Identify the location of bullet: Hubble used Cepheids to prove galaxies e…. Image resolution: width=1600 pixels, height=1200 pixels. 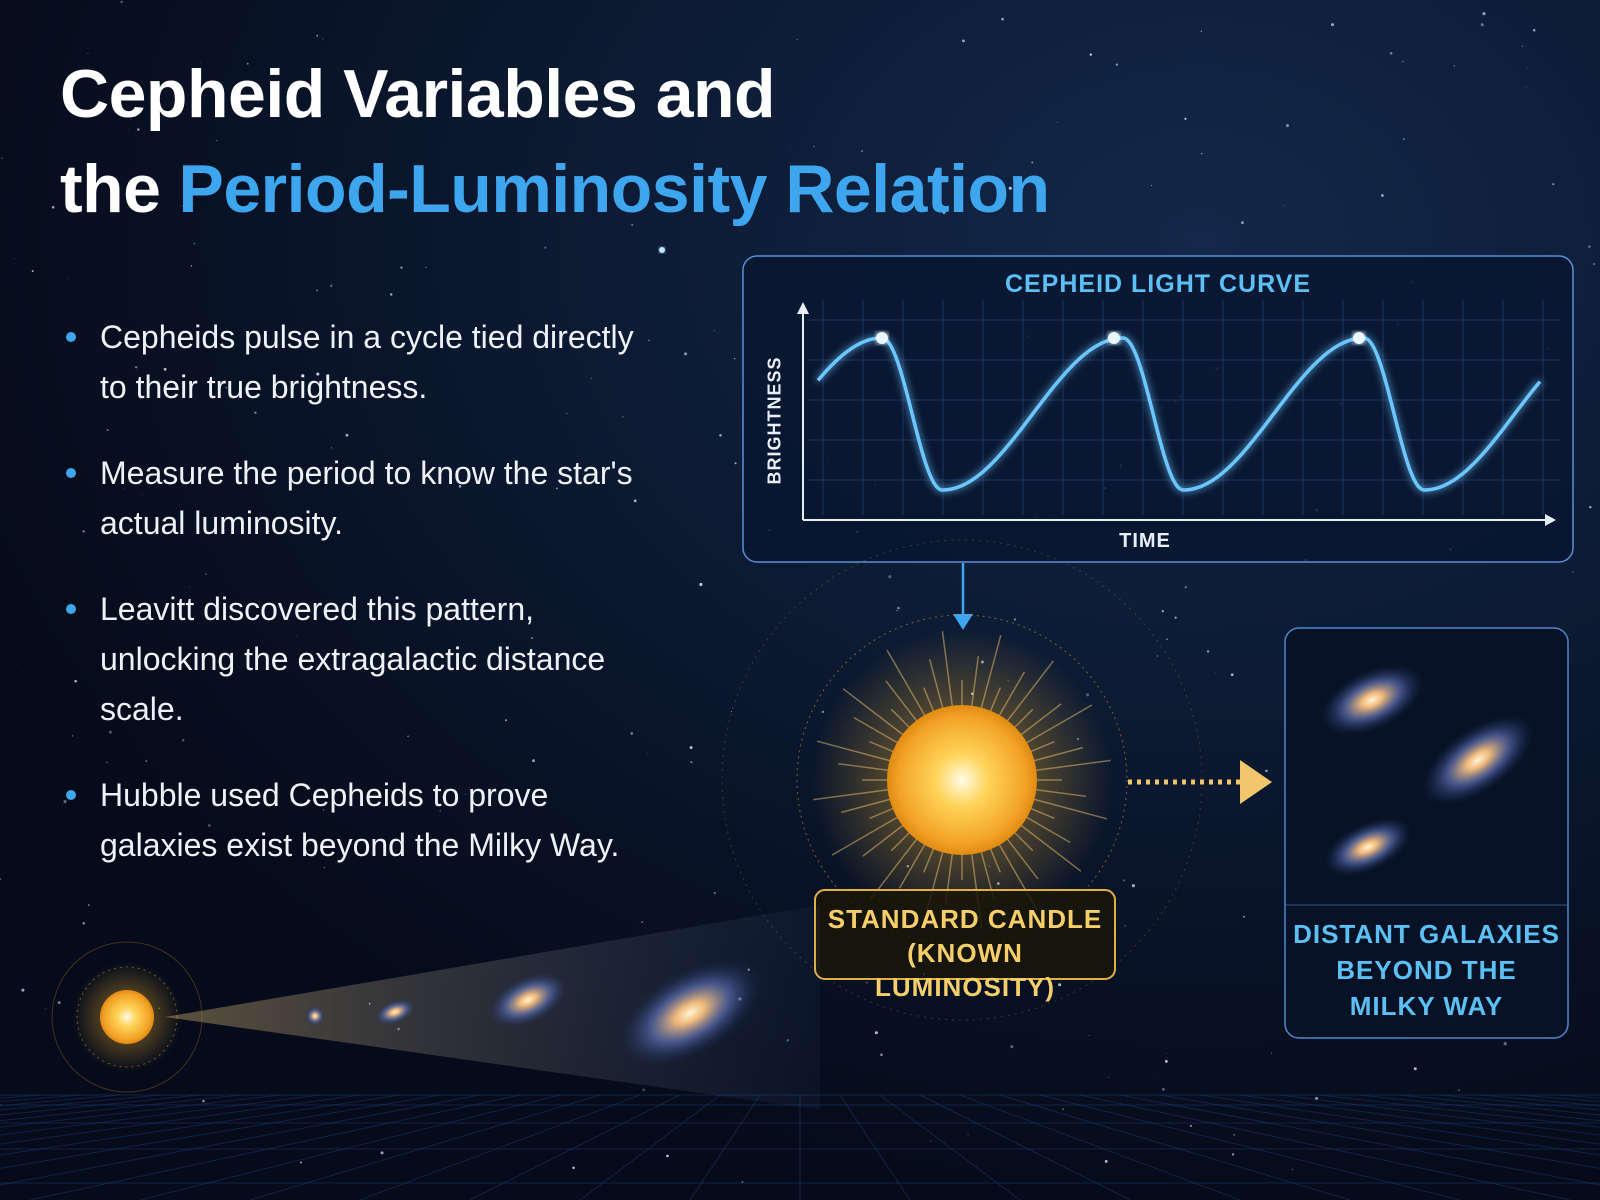
(366, 820).